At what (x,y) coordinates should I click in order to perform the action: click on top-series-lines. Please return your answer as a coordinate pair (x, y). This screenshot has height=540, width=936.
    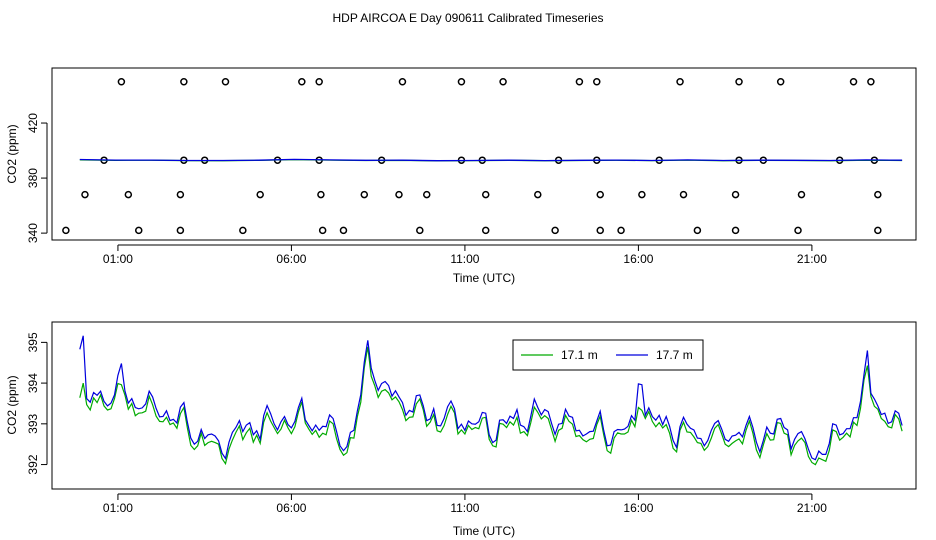
    Looking at the image, I should click on (491, 160).